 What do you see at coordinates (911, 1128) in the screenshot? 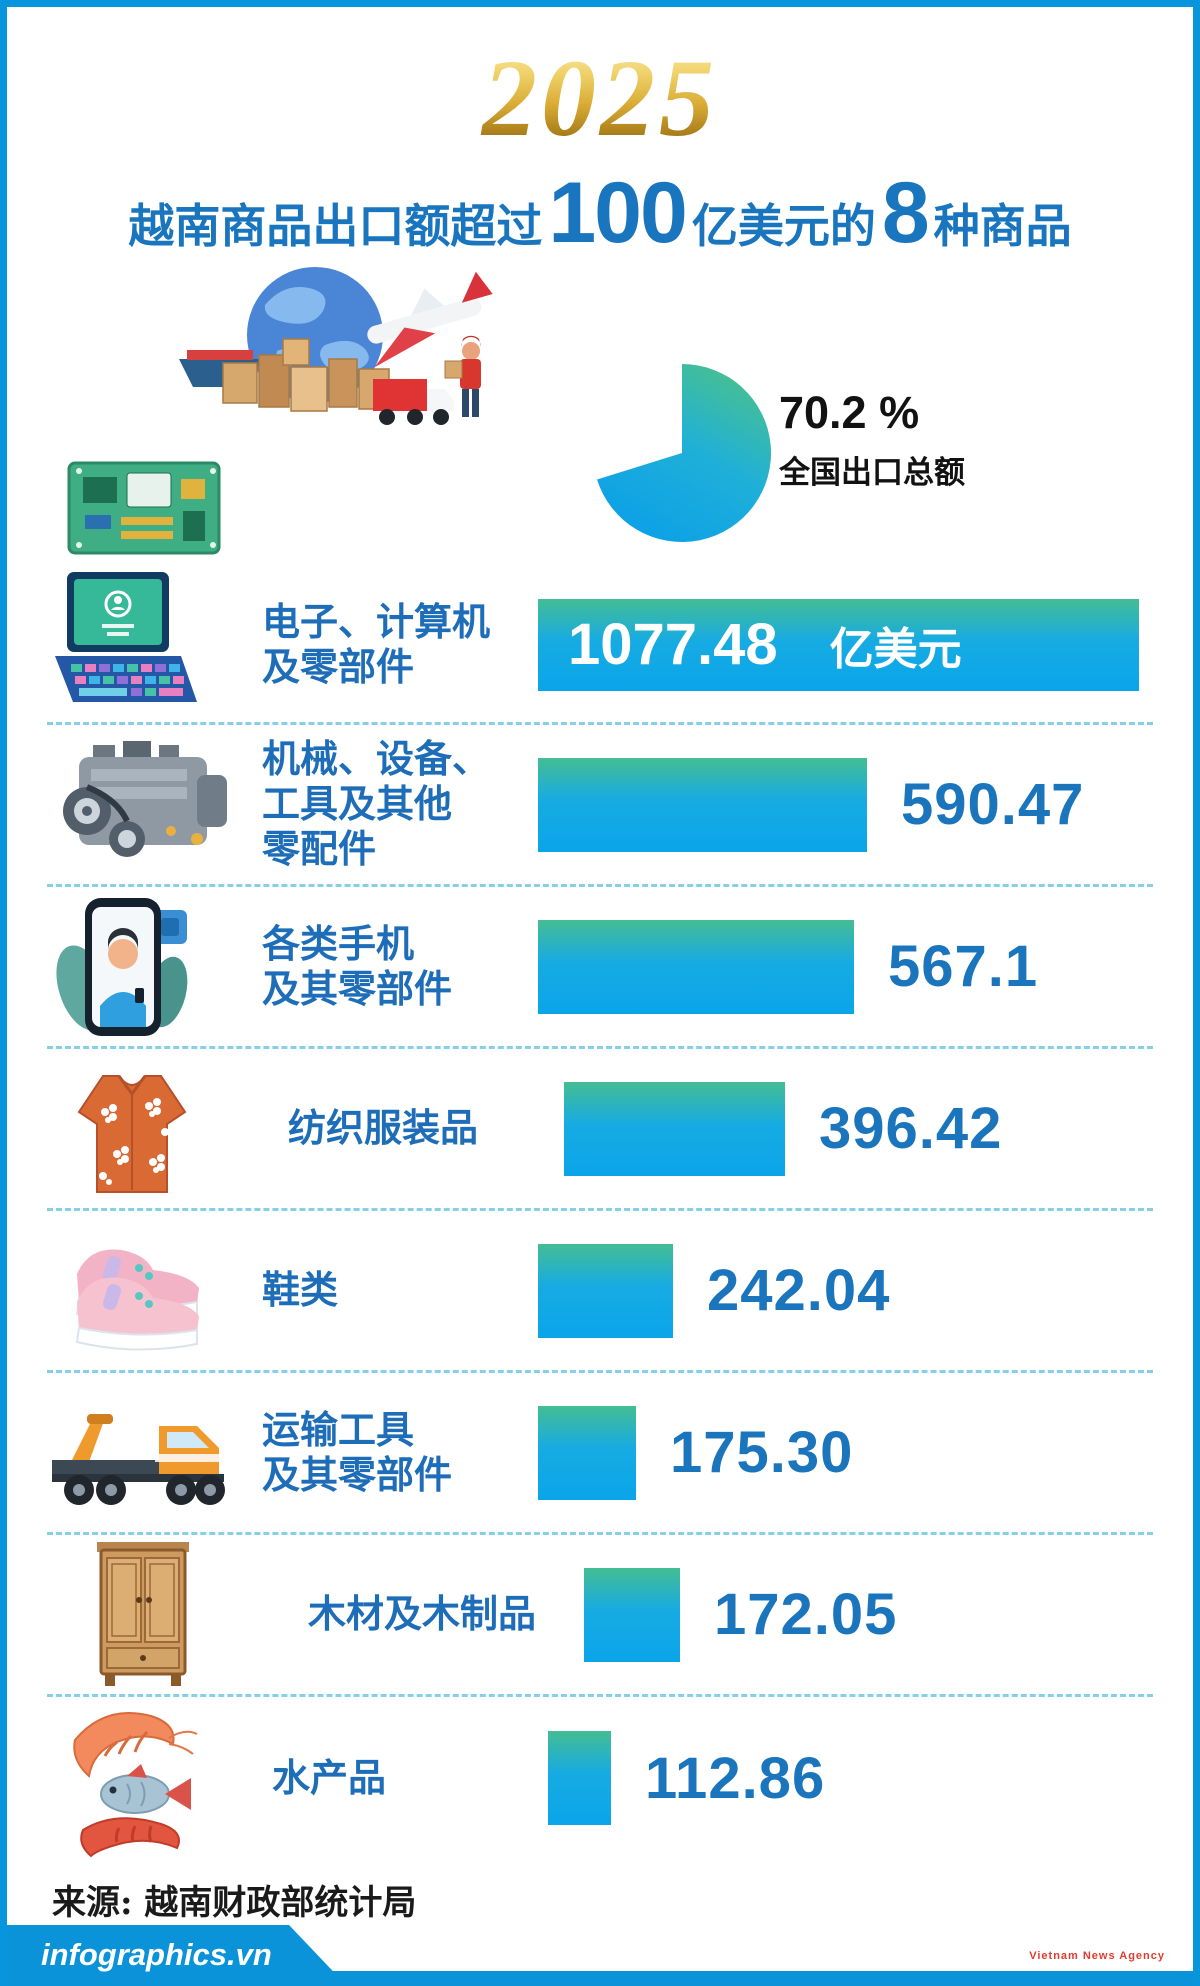
I see `export-value: 396.42` at bounding box center [911, 1128].